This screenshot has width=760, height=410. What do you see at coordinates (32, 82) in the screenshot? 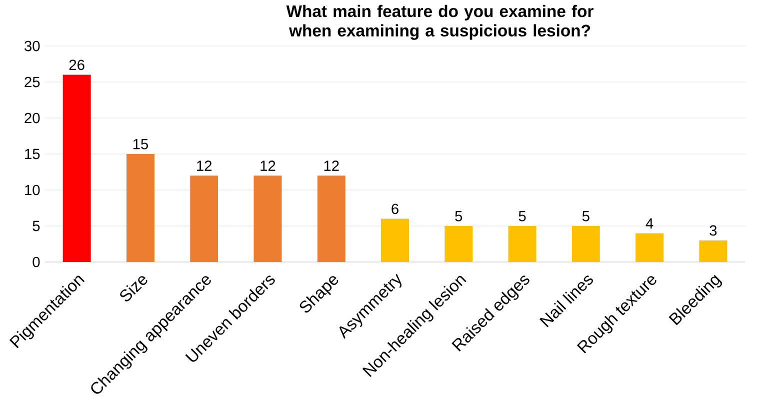
I see `y-tick-label: 25` at bounding box center [32, 82].